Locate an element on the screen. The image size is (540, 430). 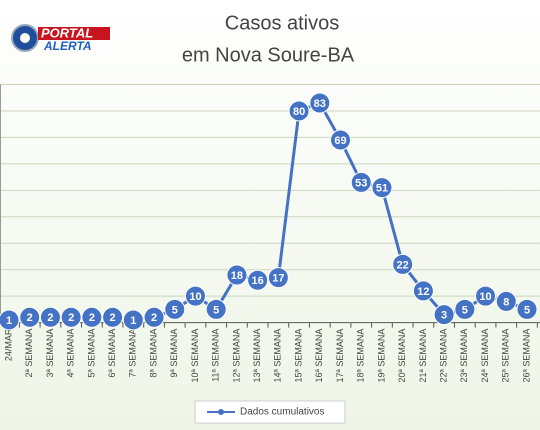
value-label: 12 is located at coordinates (423, 292).